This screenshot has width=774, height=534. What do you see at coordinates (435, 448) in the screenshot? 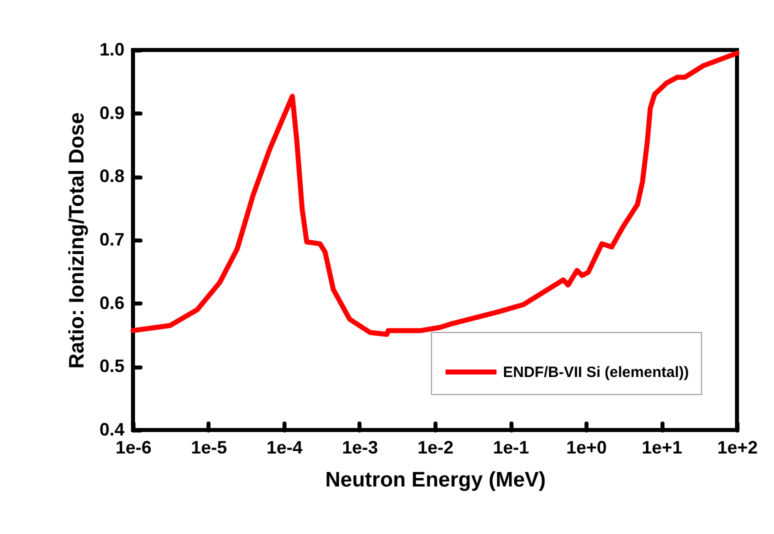
I see `x-tick-label: 1e-2` at bounding box center [435, 448].